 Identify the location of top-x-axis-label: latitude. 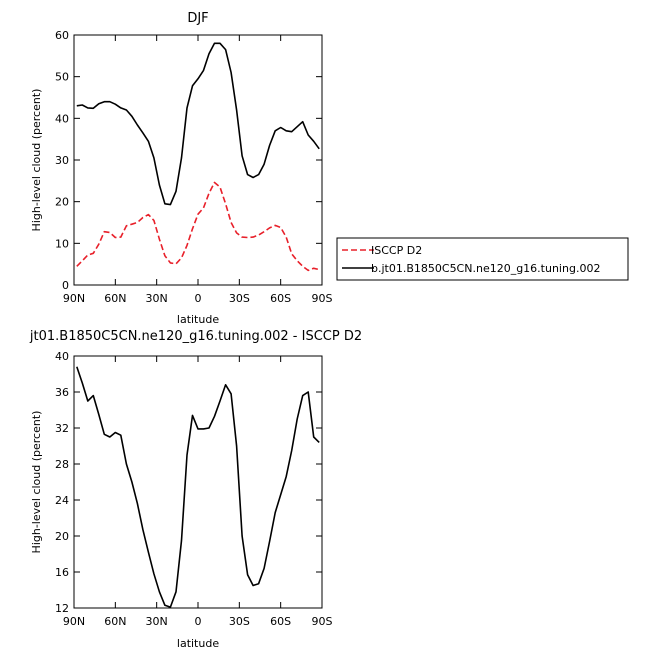
(198, 319).